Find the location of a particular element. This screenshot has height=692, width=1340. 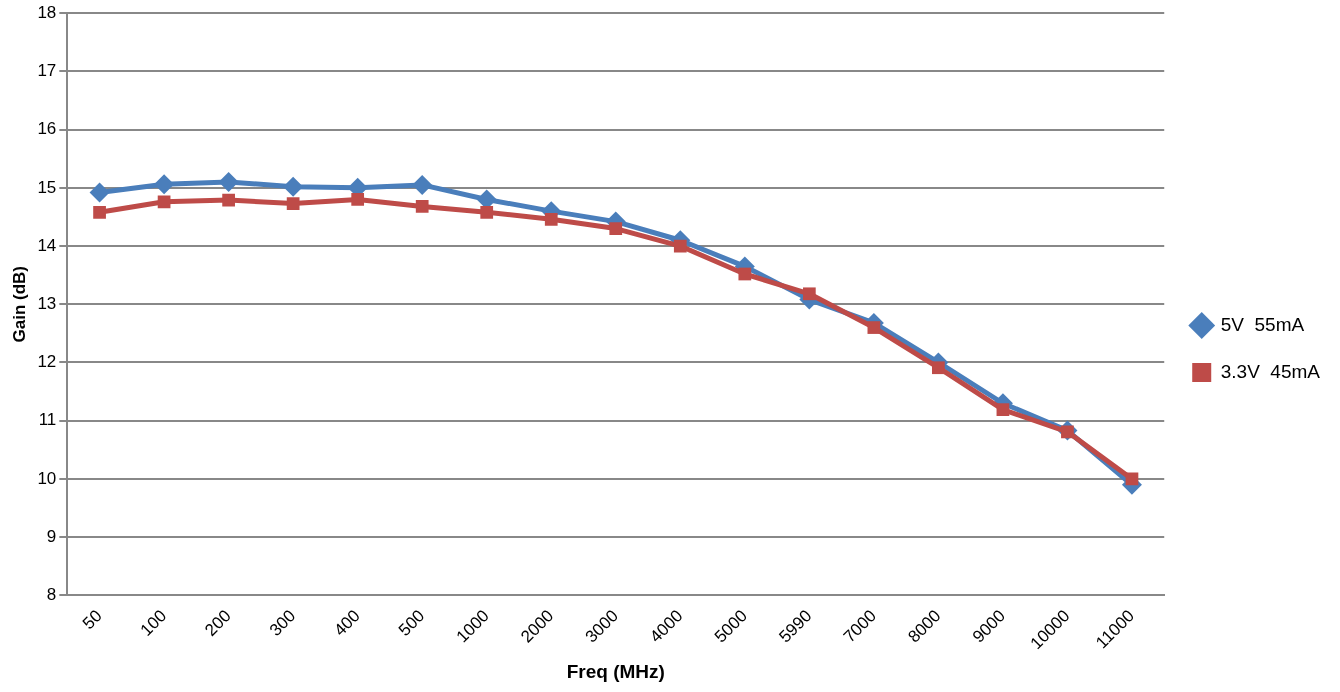

x-tick-label: 200 is located at coordinates (218, 623).